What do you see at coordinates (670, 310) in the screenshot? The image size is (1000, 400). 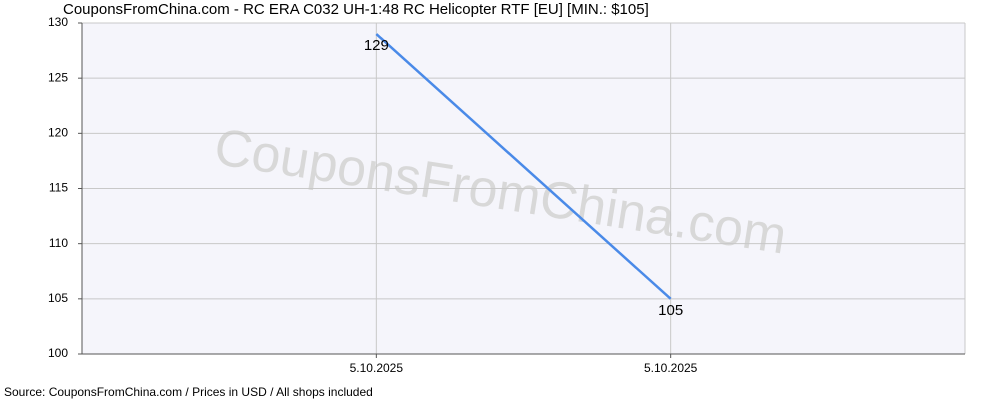 I see `data-label: 105` at bounding box center [670, 310].